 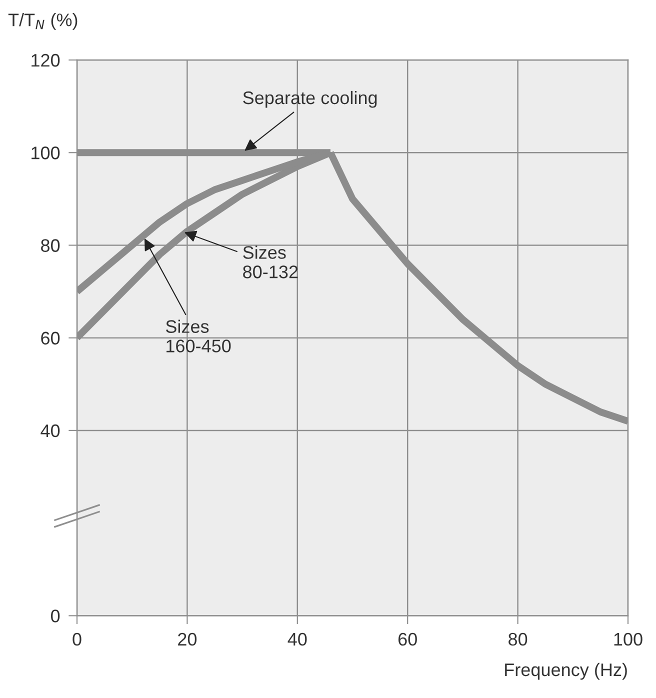 I want to click on x-axis-title: Frequency (Hz), so click(x=566, y=671).